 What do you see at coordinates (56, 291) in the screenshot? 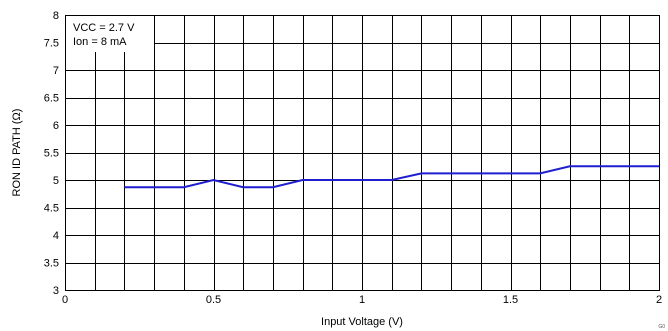
I see `y-tick-label: 3` at bounding box center [56, 291].